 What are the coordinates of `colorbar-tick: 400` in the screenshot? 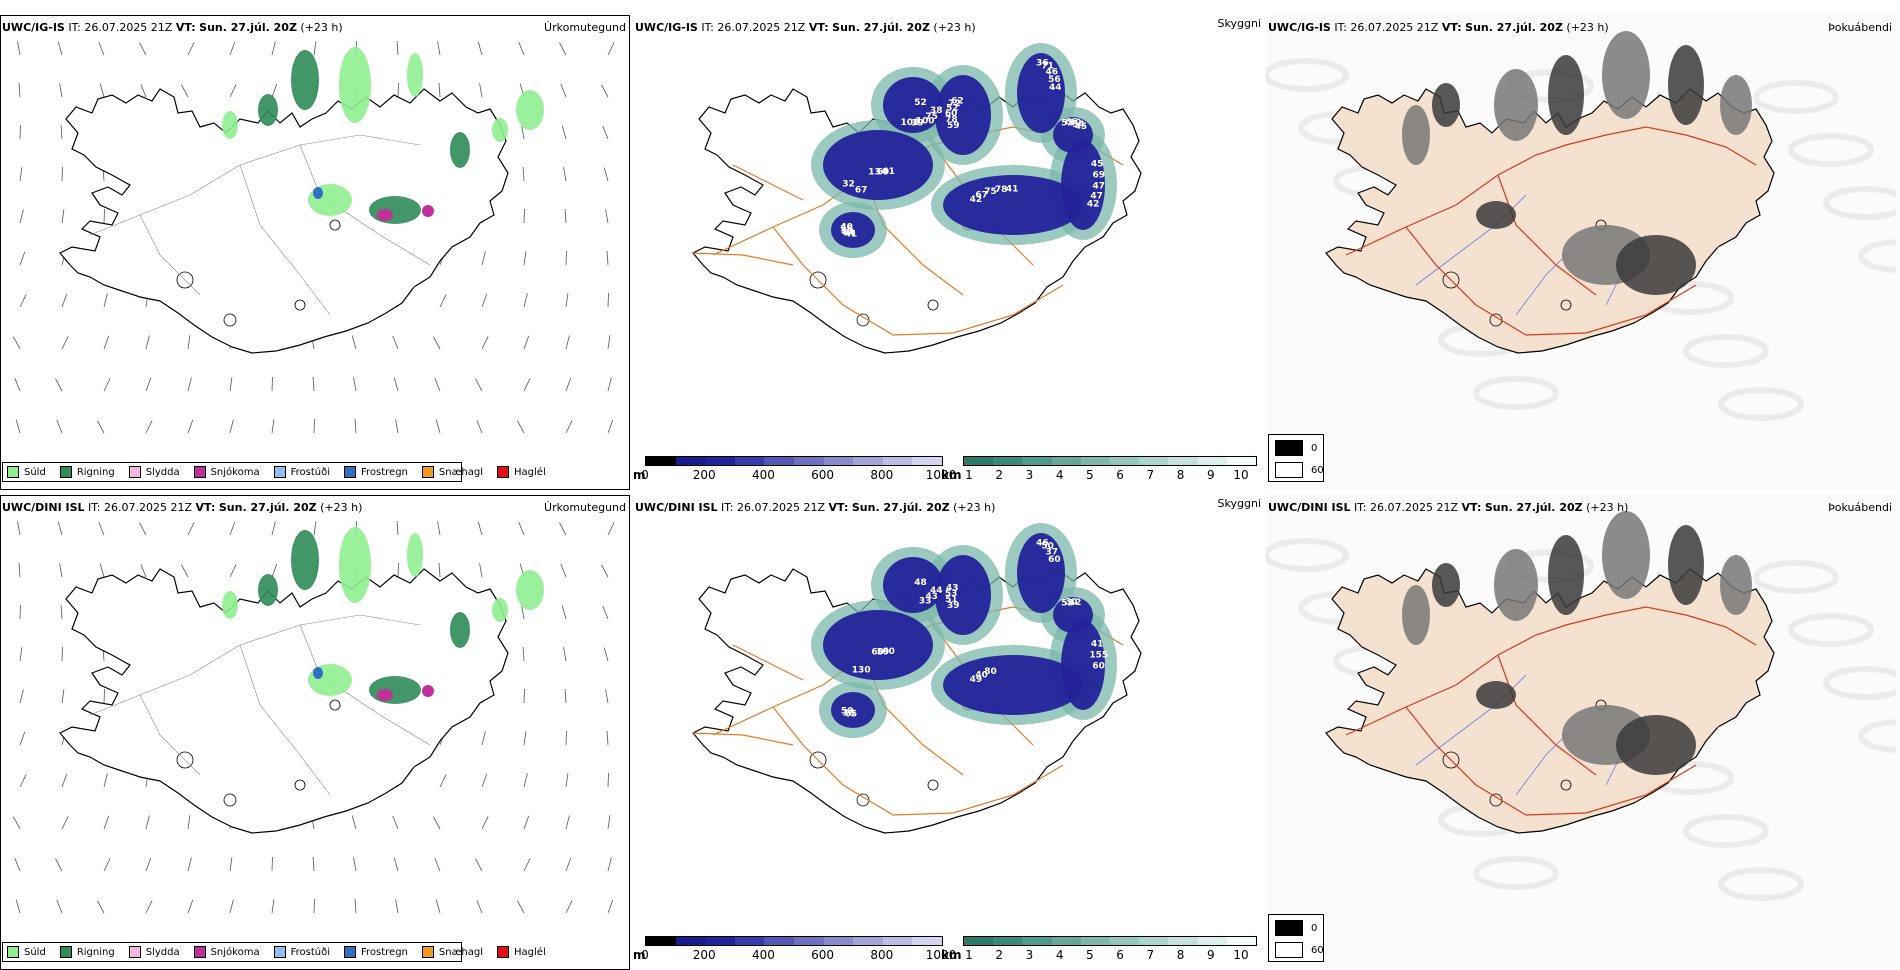 It's located at (763, 475).